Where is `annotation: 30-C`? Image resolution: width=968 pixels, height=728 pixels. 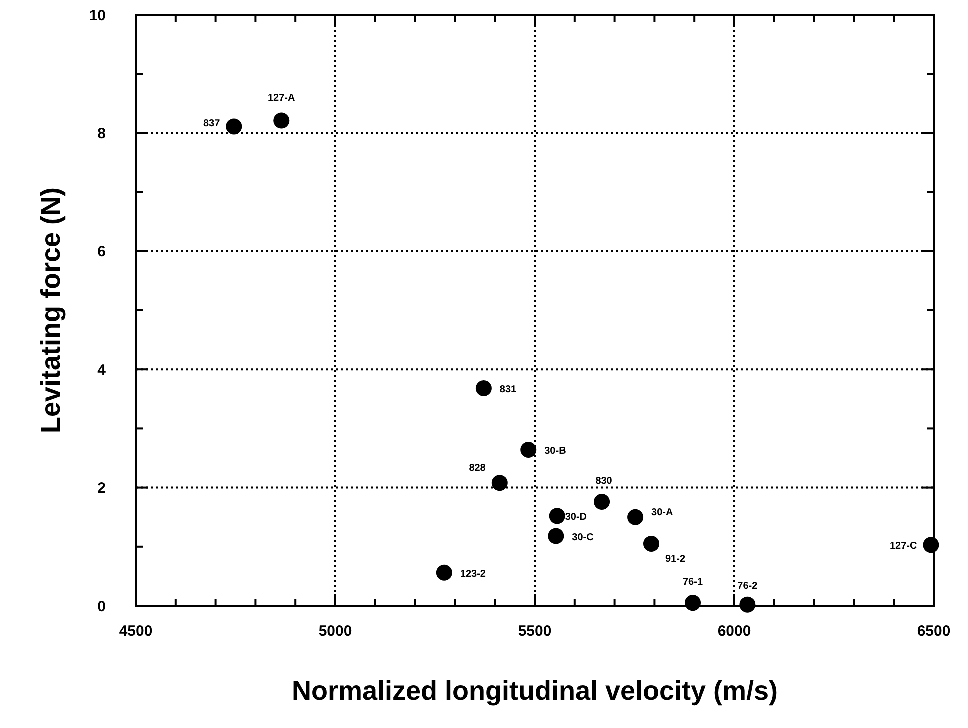 annotation: 30-C is located at coordinates (583, 538).